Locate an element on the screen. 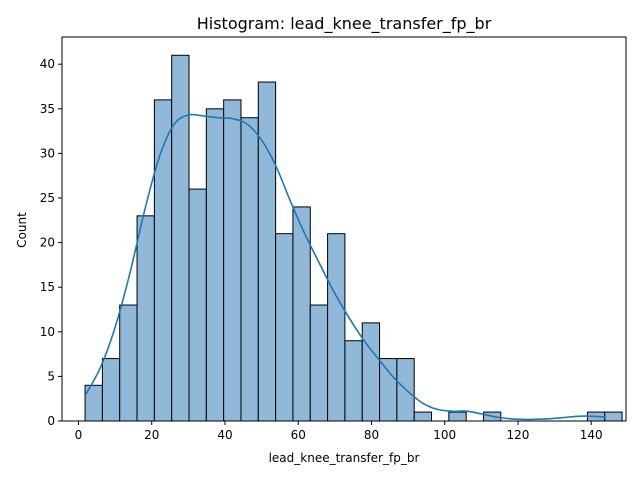  x-tick-label: 0 is located at coordinates (79, 435).